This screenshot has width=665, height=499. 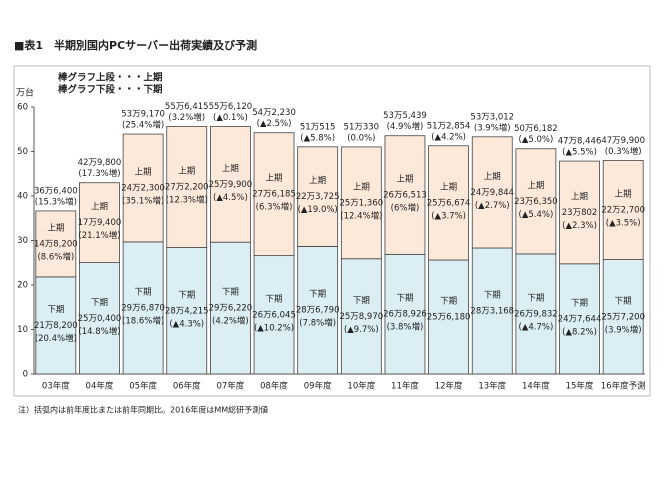 What do you see at coordinates (187, 199) in the screenshot?
I see `growth-label: (12.3%増)` at bounding box center [187, 199].